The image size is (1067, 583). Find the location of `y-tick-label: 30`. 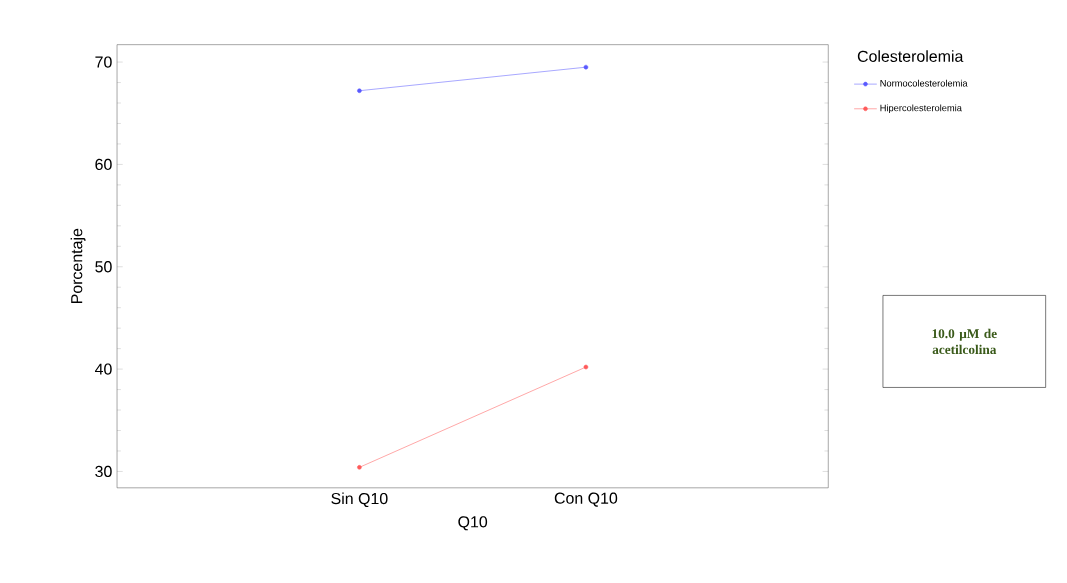

y-tick-label: 30 is located at coordinates (103, 471).